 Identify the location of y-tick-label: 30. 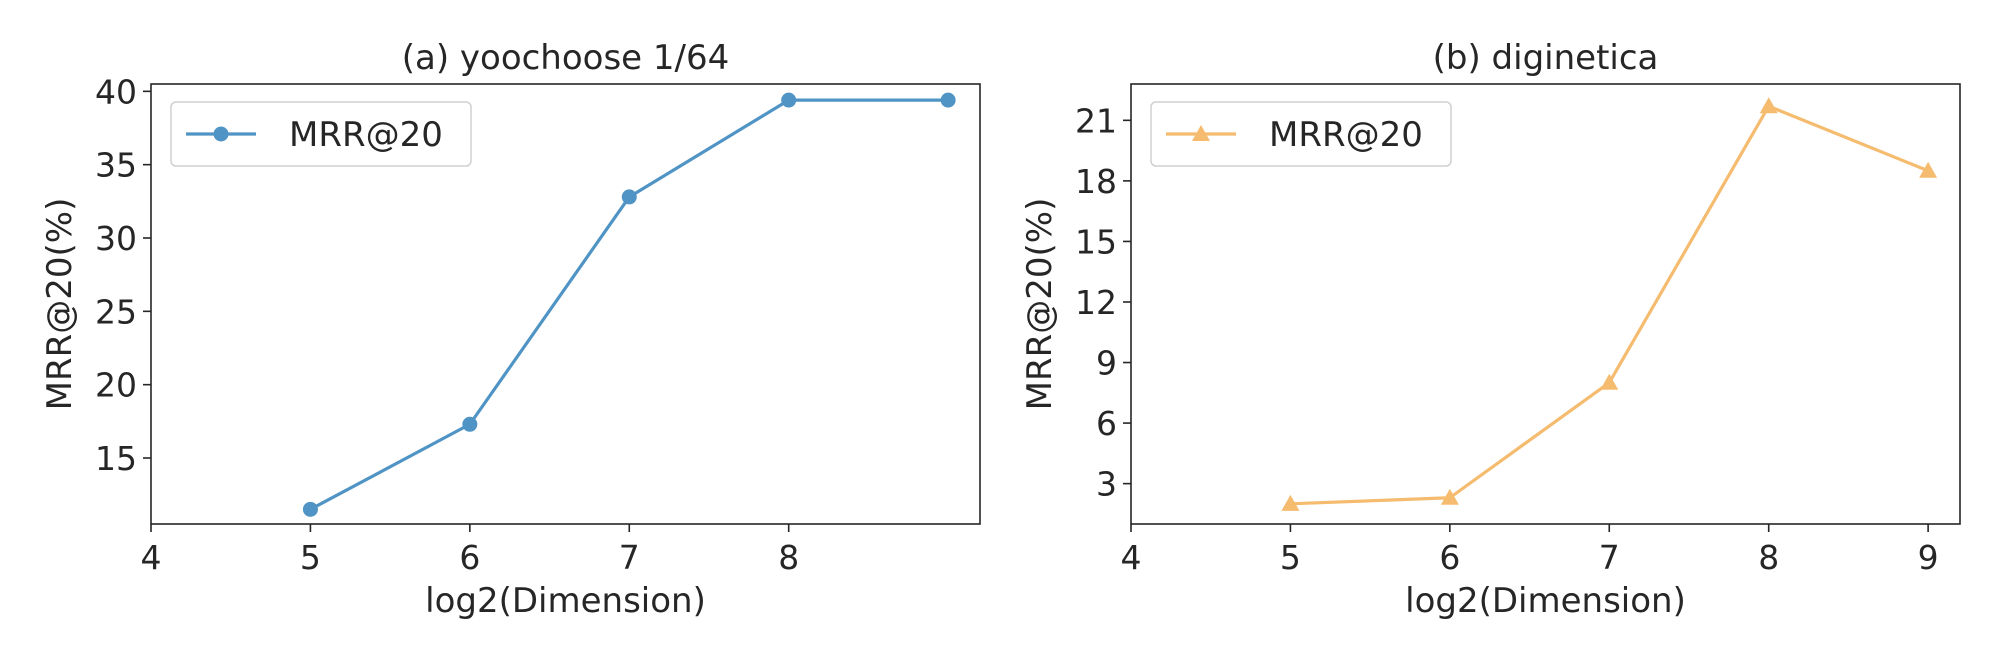
(116, 238).